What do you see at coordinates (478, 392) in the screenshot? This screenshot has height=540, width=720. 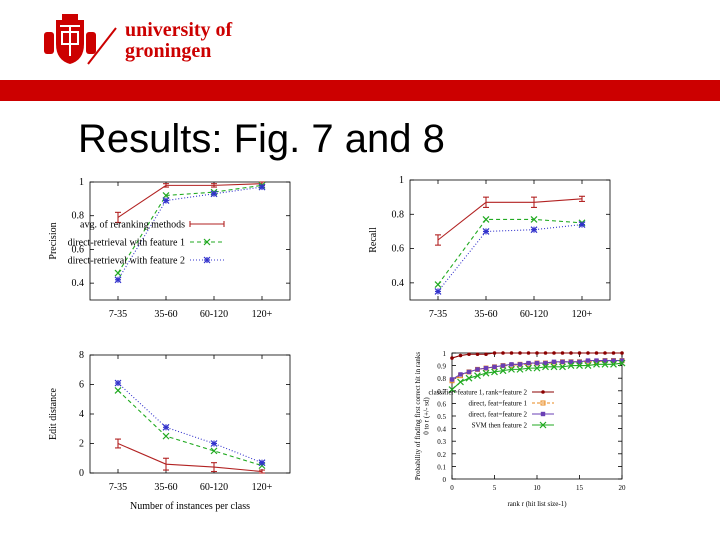 I see `legend-label: classifier=feature 1, rank=feature 2` at bounding box center [478, 392].